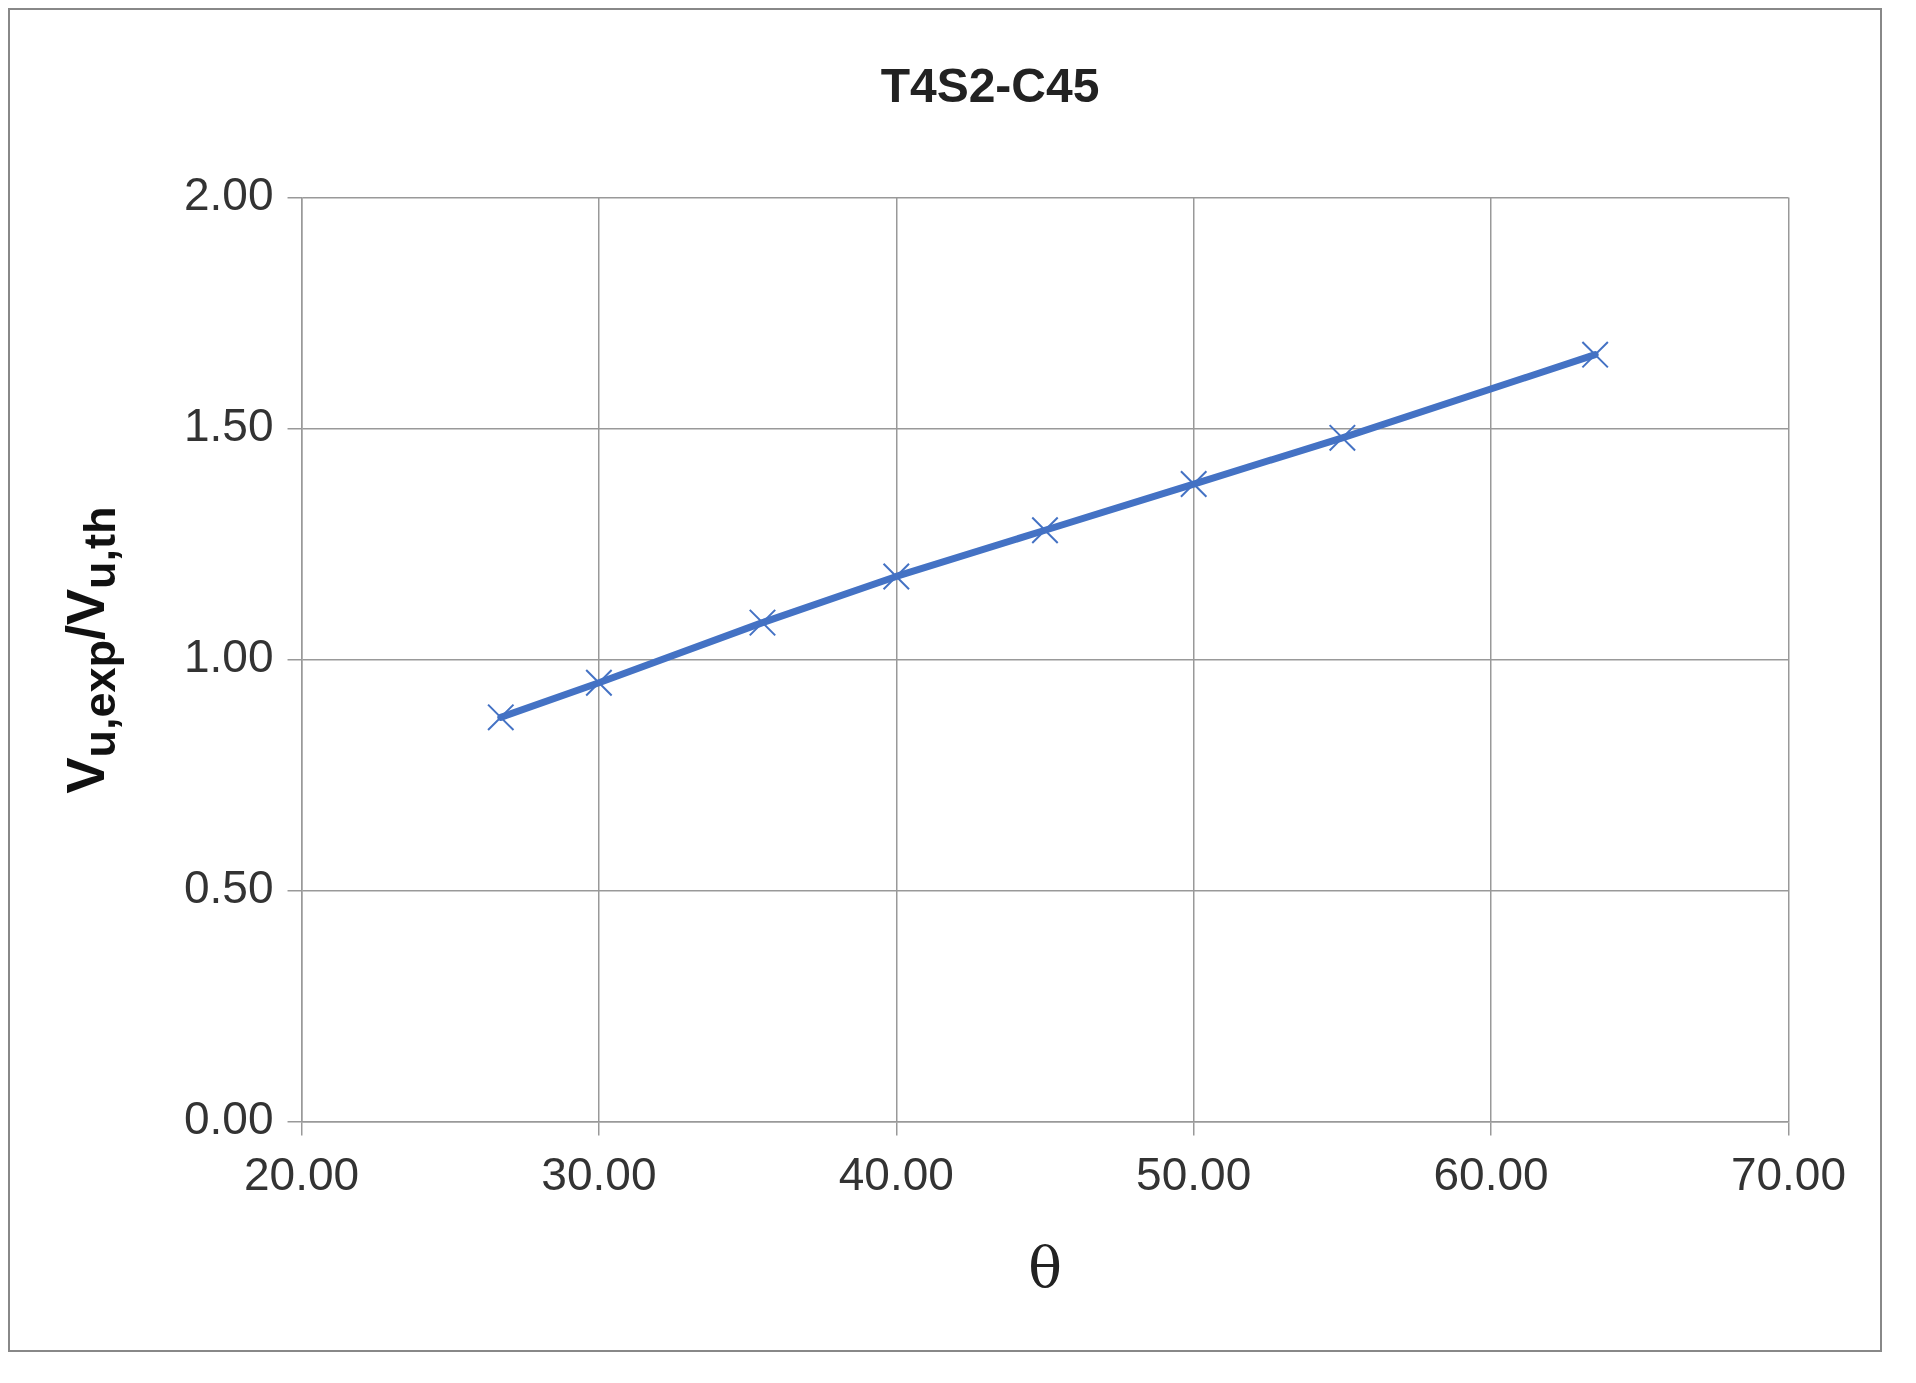 The image size is (1916, 1383). I want to click on x-tick-label: 30.00, so click(599, 1173).